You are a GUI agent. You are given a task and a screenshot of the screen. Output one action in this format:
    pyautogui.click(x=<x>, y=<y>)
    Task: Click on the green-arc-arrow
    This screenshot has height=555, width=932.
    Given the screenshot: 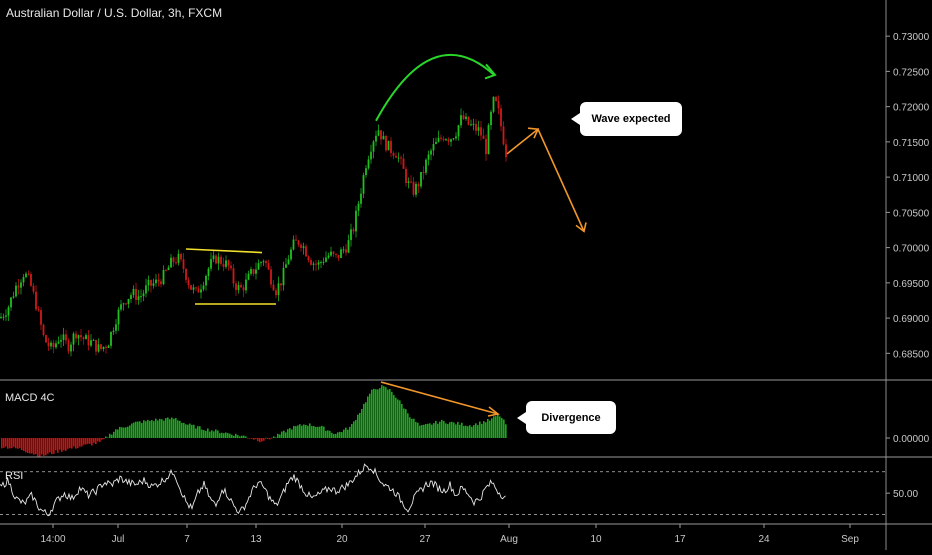 What is the action you would take?
    pyautogui.click(x=435, y=87)
    